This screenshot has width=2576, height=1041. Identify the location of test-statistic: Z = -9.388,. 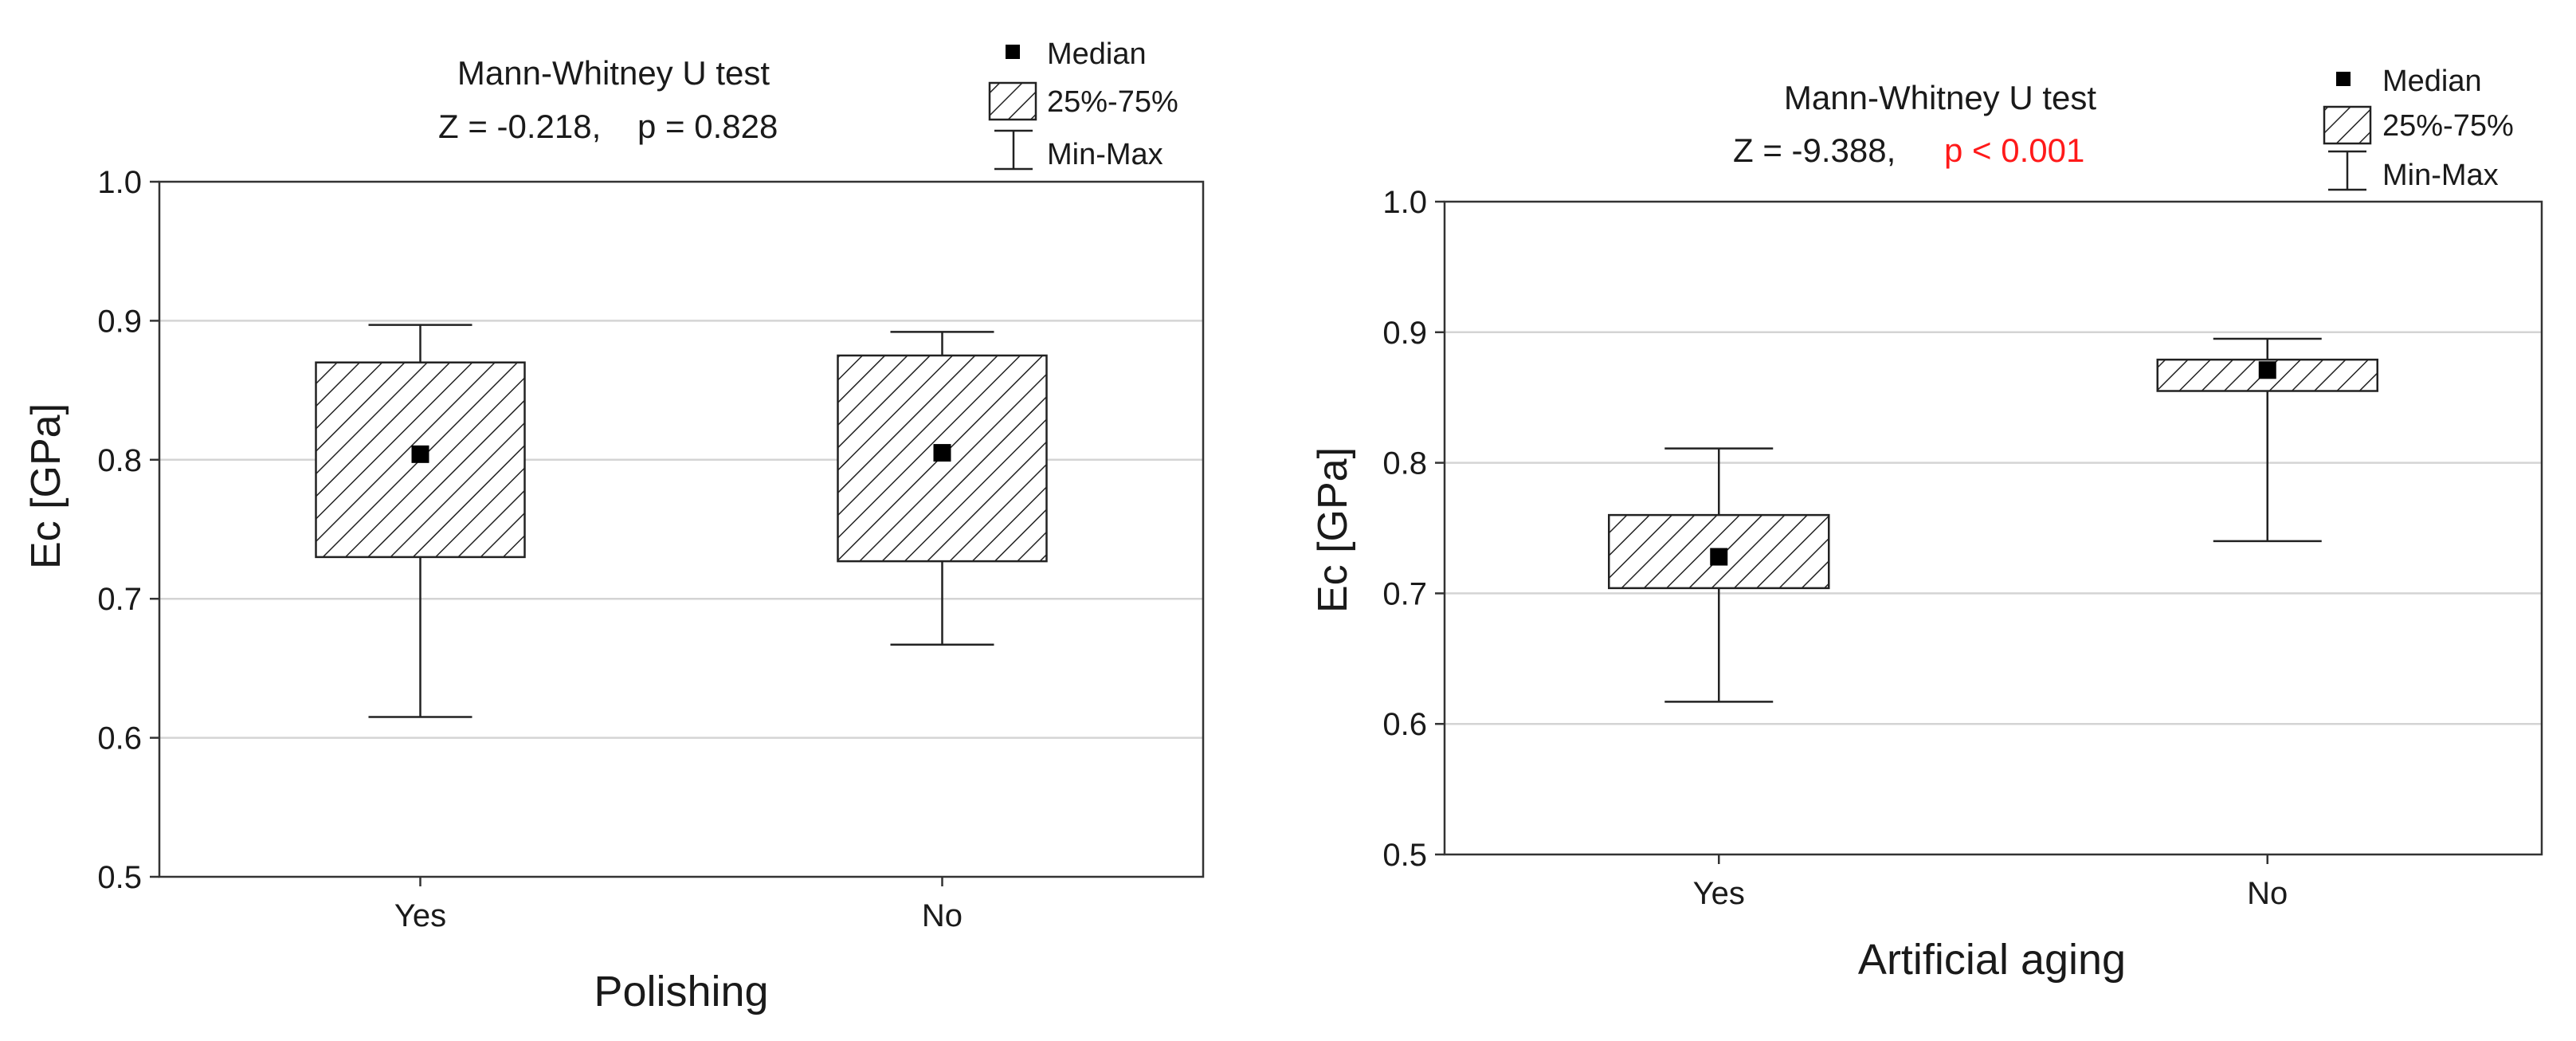
(1814, 150).